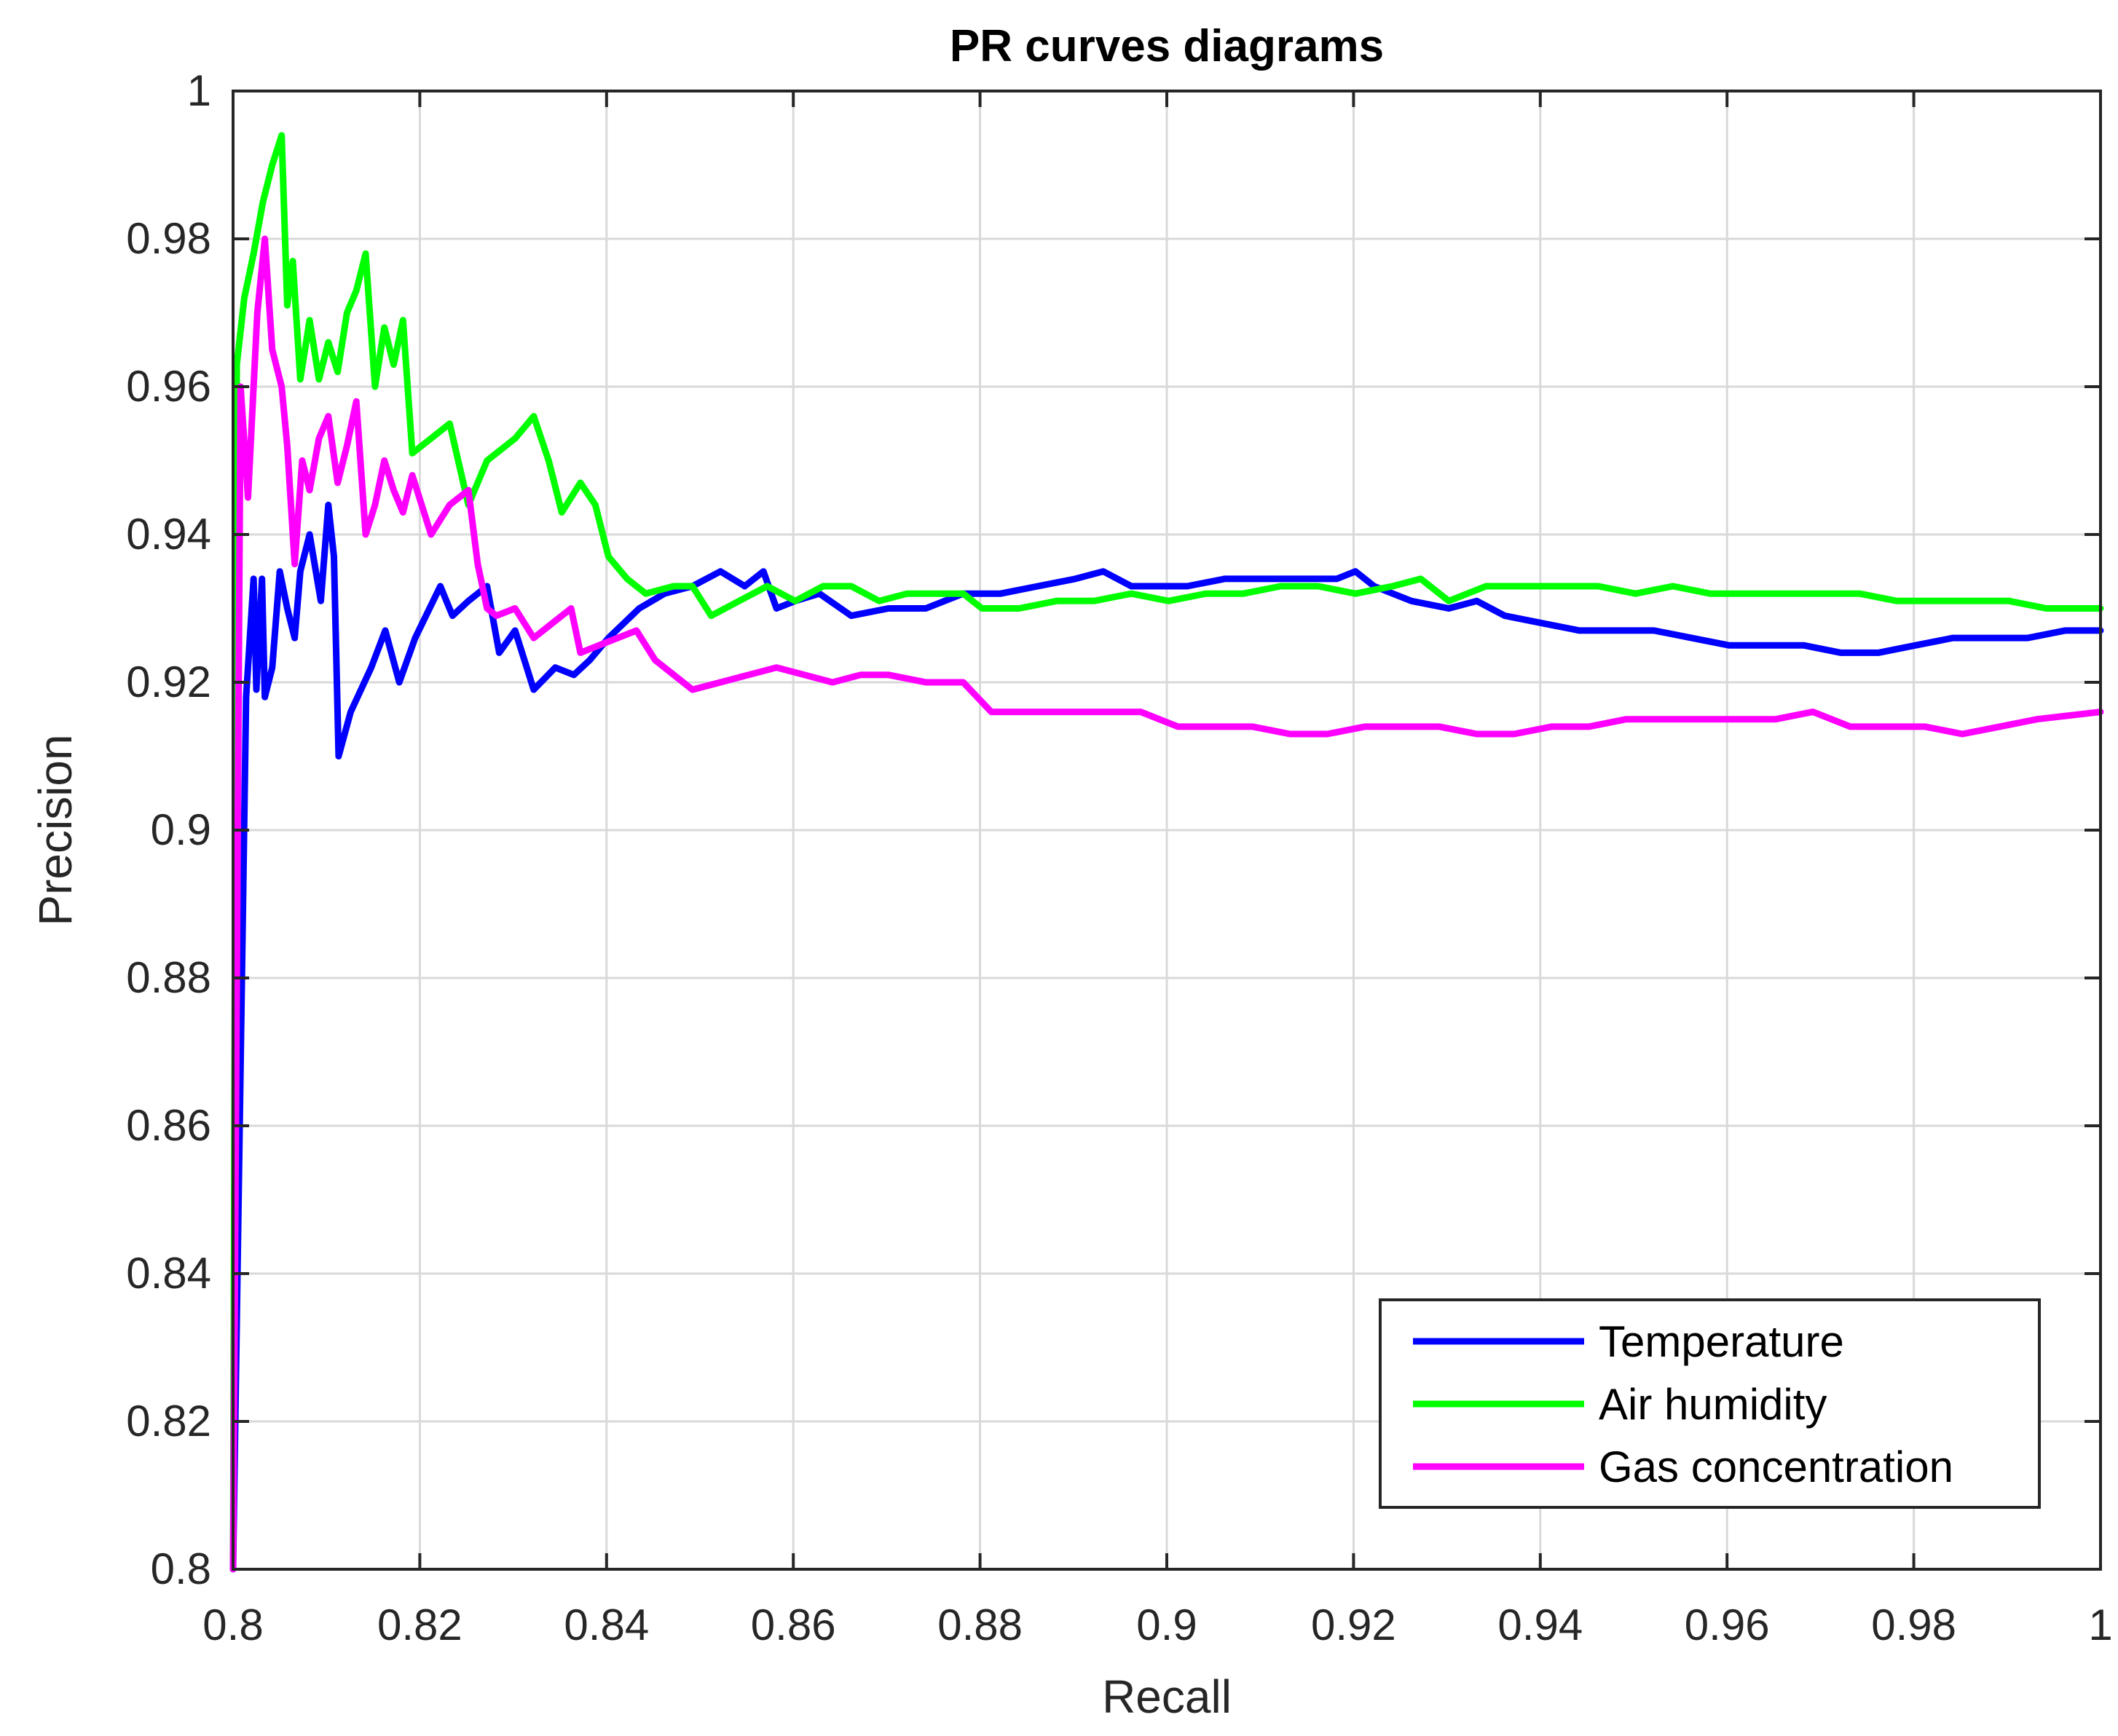 Image resolution: width=2118 pixels, height=1736 pixels. I want to click on chart-title: PR curves diagrams, so click(1167, 46).